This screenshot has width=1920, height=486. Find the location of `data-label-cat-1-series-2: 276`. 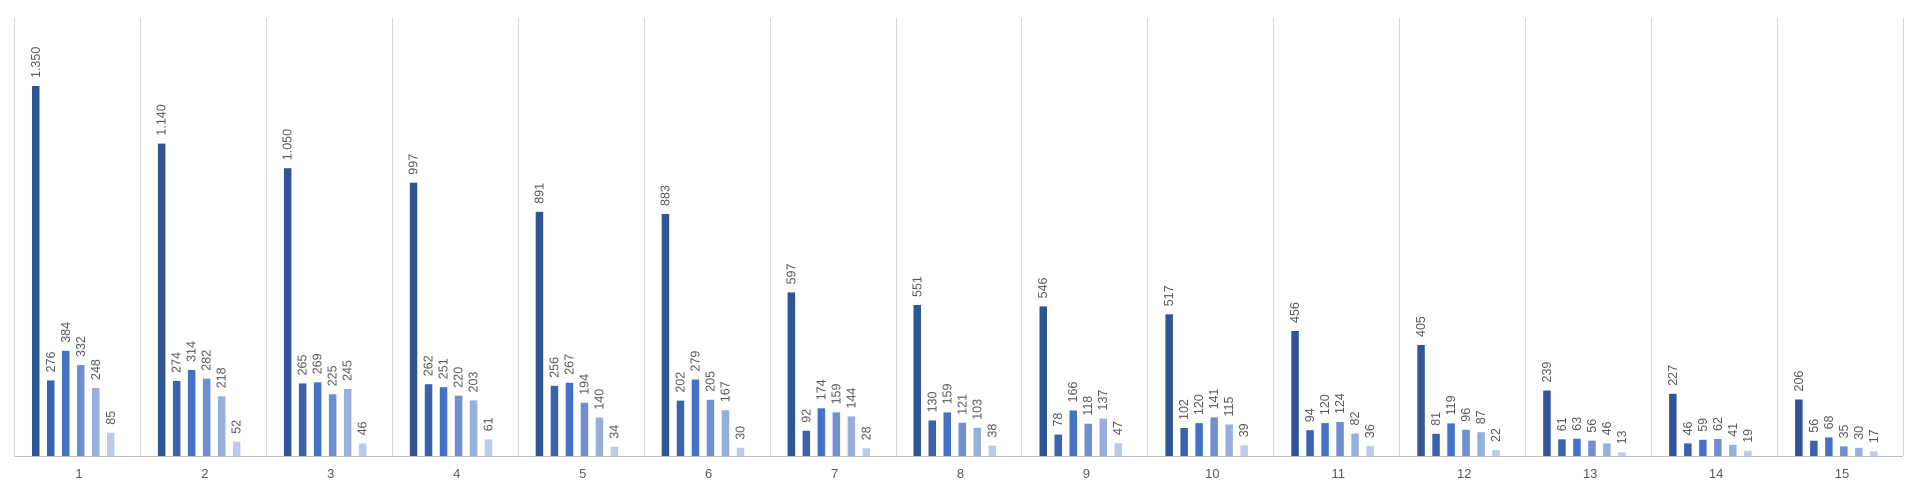

data-label-cat-1-series-2: 276 is located at coordinates (51, 361).